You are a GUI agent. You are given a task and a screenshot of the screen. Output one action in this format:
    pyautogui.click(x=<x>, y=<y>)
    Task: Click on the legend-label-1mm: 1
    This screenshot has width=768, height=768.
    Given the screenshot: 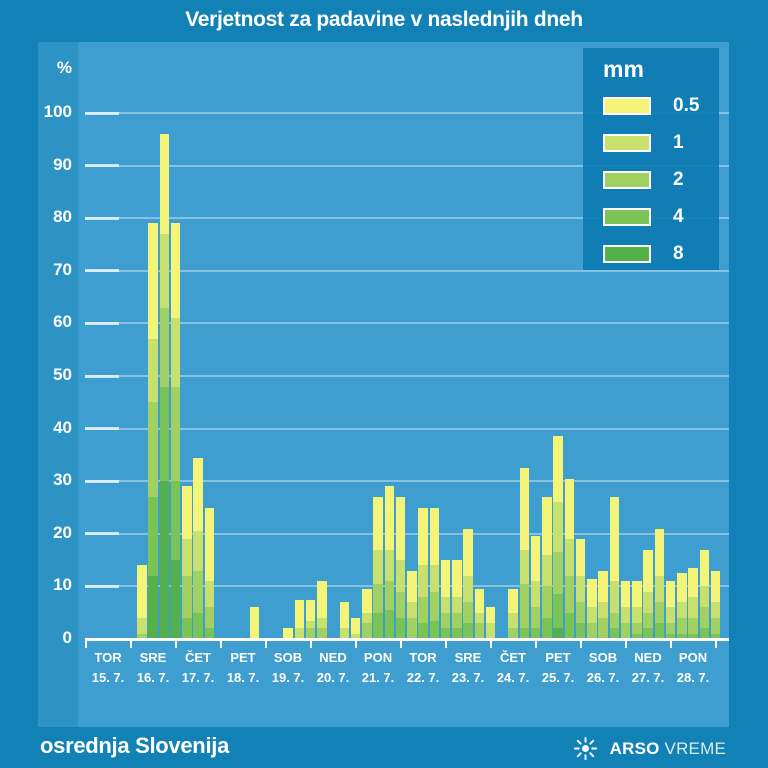 What is the action you would take?
    pyautogui.click(x=678, y=142)
    